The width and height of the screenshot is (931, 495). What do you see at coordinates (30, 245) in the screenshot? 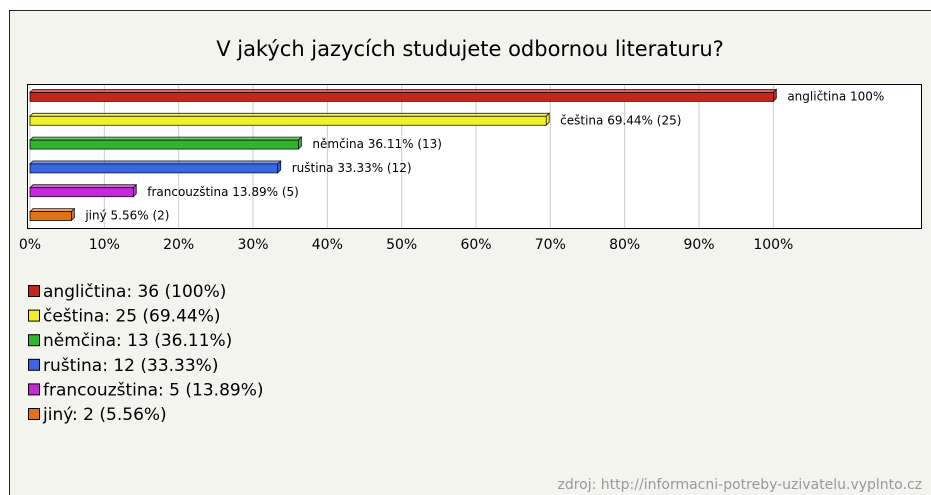
I see `x-tick-label: 0%` at bounding box center [30, 245].